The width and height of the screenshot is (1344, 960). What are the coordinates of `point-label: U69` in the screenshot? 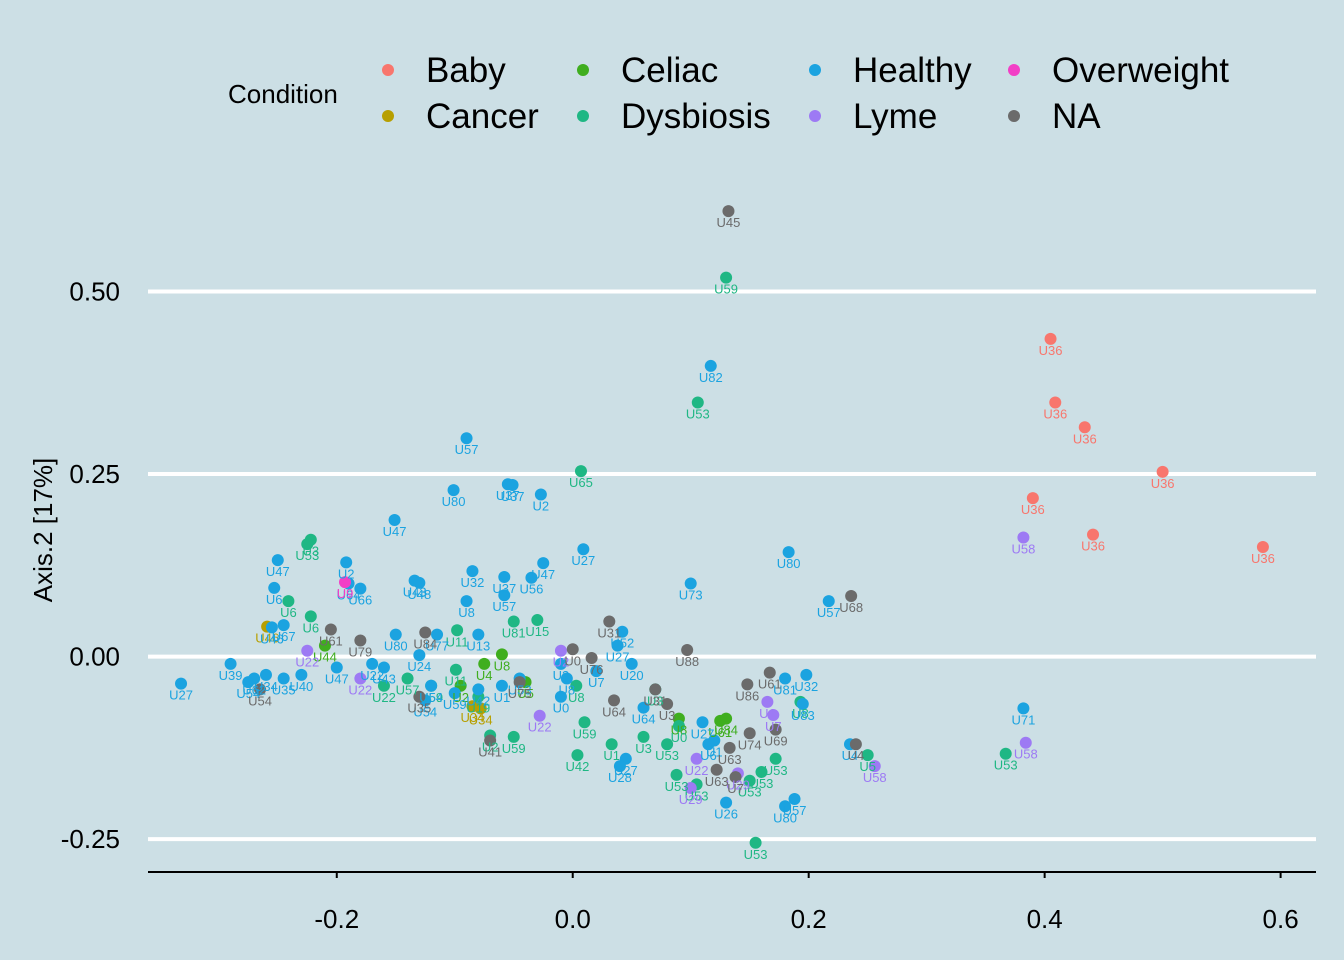 It's located at (776, 741).